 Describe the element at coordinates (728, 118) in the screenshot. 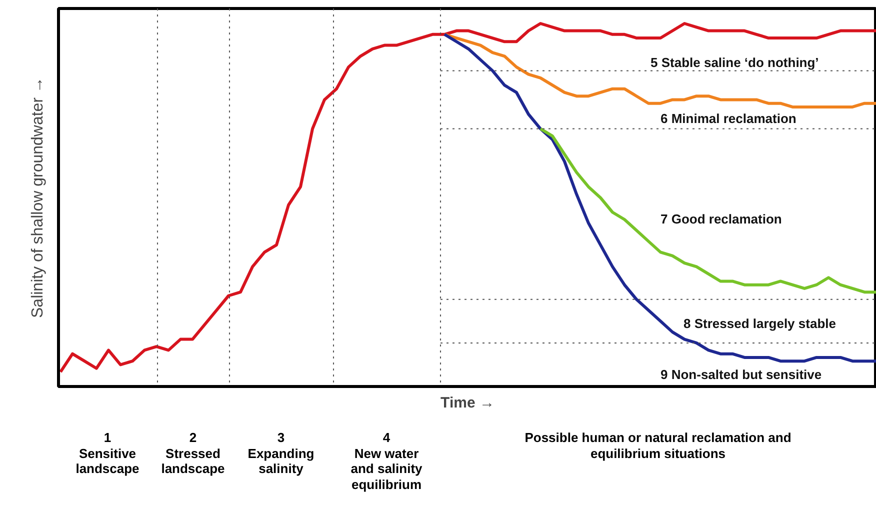

I see `annotation: 6 Minimal reclamation` at that location.